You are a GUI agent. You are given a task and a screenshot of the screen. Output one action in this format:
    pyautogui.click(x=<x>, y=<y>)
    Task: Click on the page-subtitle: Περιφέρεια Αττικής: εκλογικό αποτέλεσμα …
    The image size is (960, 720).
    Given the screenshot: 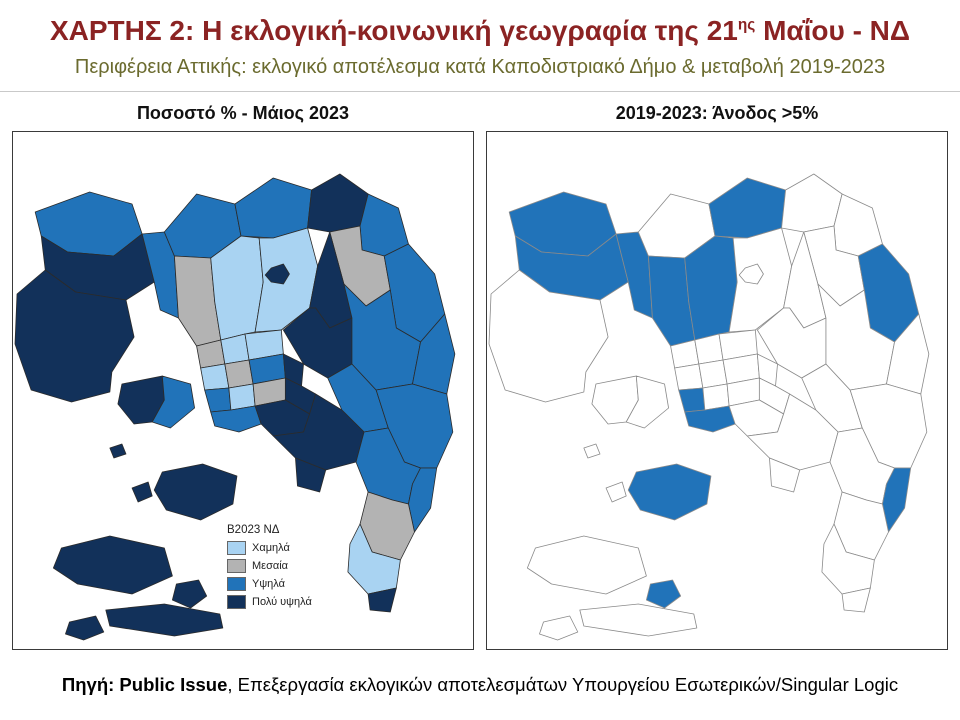 What is the action you would take?
    pyautogui.click(x=480, y=66)
    